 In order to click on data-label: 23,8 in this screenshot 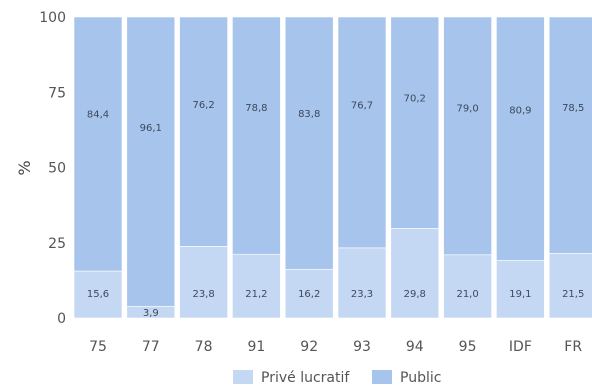, I will do `click(203, 294)`.